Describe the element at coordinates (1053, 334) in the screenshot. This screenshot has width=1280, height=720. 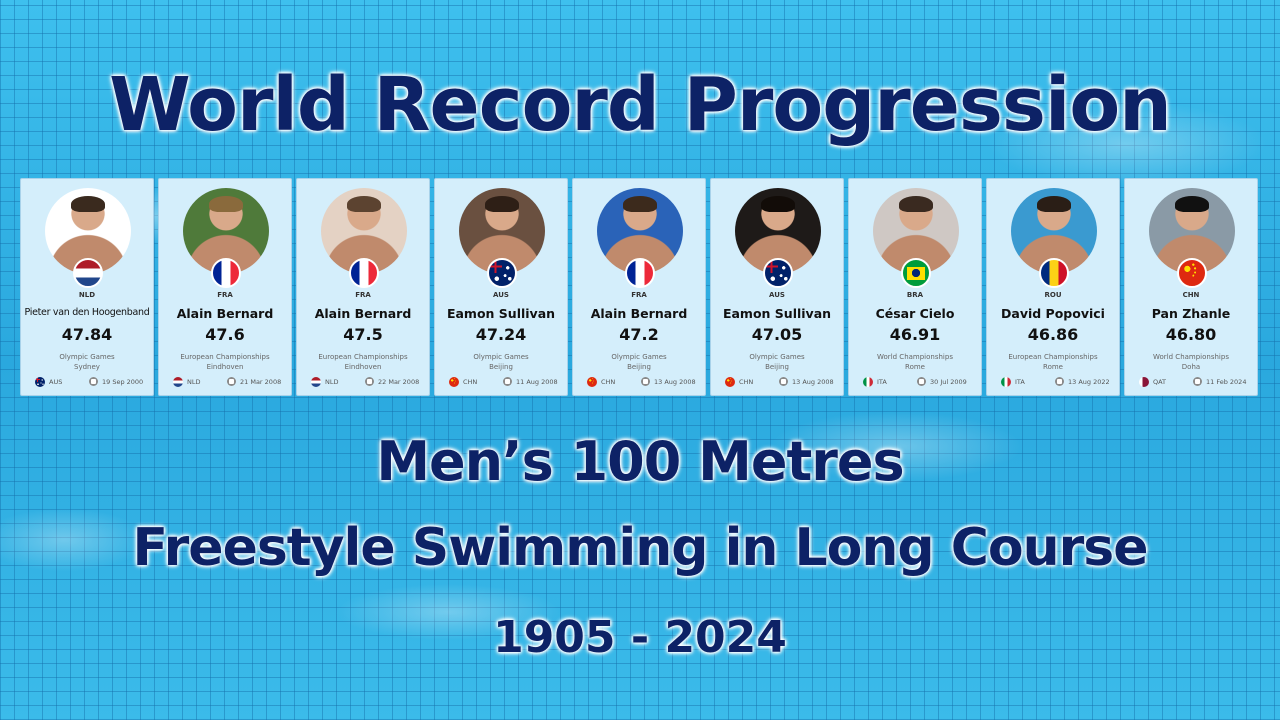
I see `record-time: 46.86` at that location.